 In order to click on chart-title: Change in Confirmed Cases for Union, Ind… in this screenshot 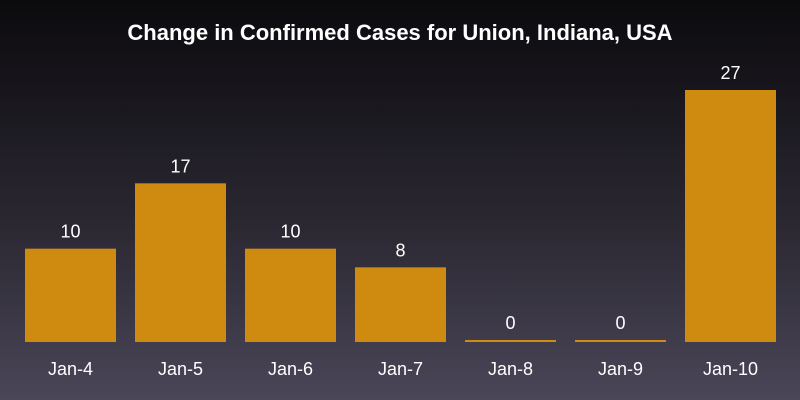, I will do `click(400, 32)`.